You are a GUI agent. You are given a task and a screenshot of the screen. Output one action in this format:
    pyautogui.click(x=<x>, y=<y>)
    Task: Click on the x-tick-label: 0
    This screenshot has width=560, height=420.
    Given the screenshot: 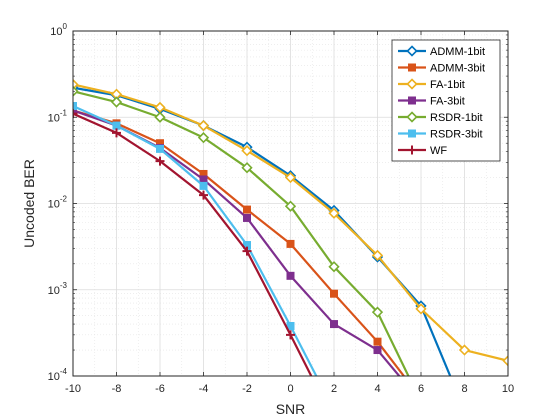 What is the action you would take?
    pyautogui.click(x=290, y=389)
    